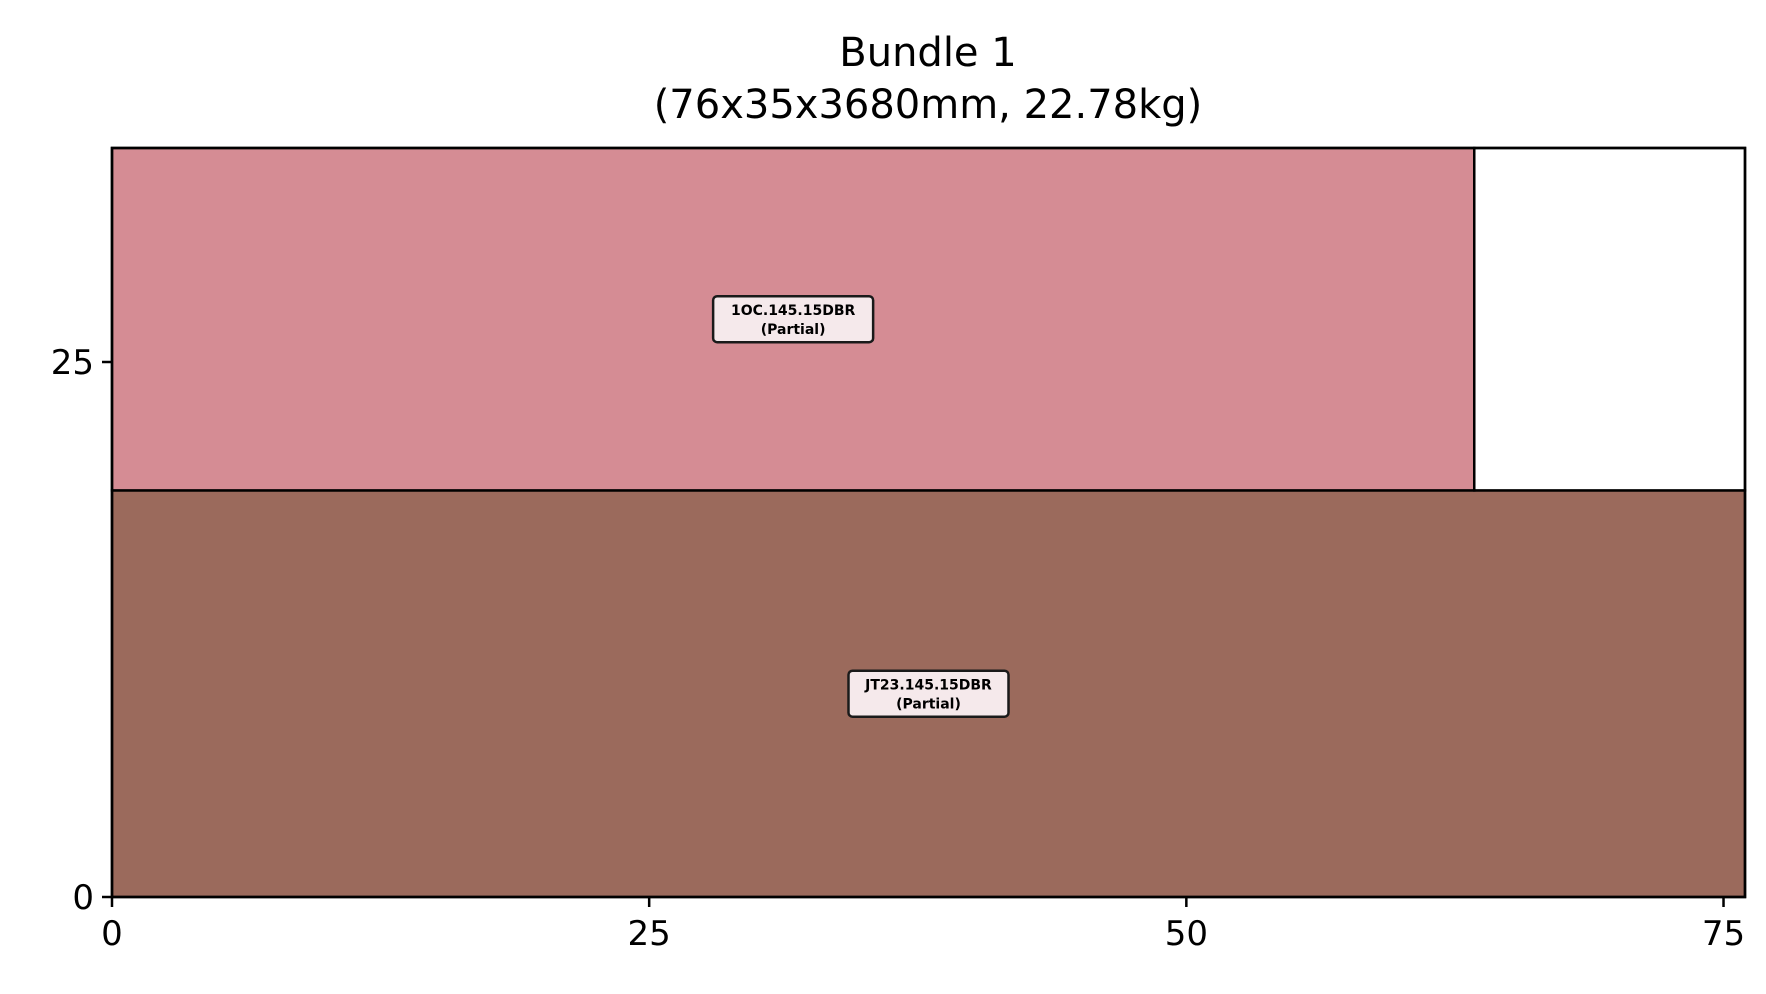 This screenshot has height=994, width=1766. What do you see at coordinates (72, 363) in the screenshot?
I see `y-tick-label-1: 25` at bounding box center [72, 363].